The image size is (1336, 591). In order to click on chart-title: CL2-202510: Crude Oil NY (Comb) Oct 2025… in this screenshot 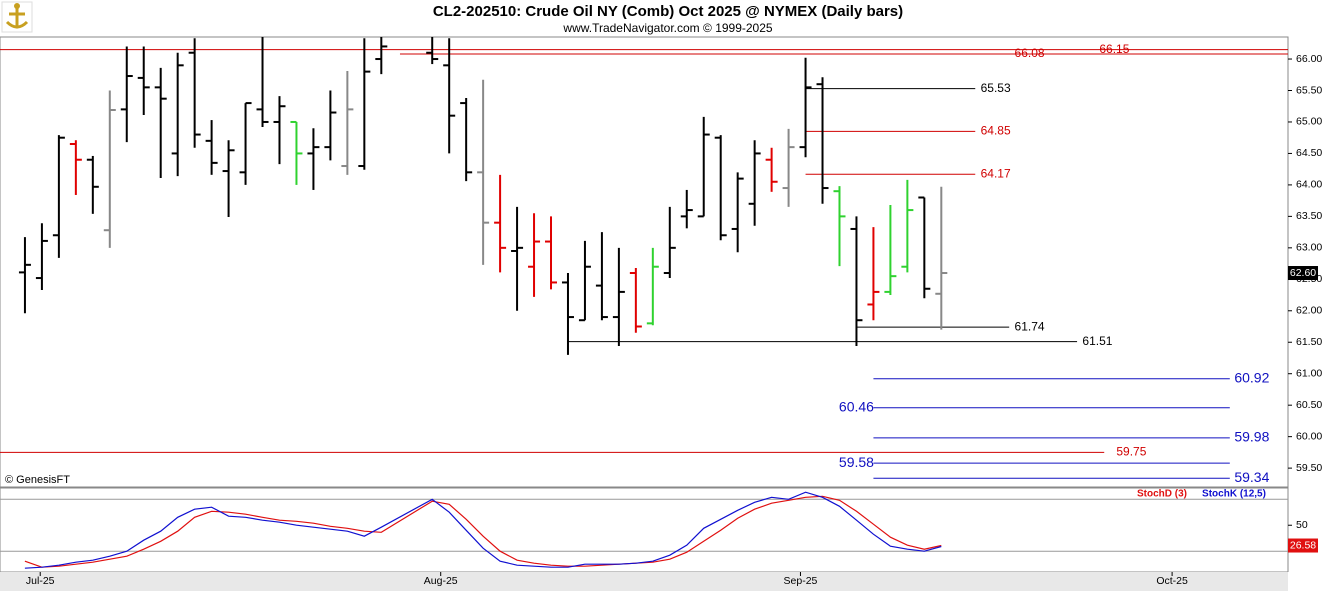, I will do `click(668, 11)`.